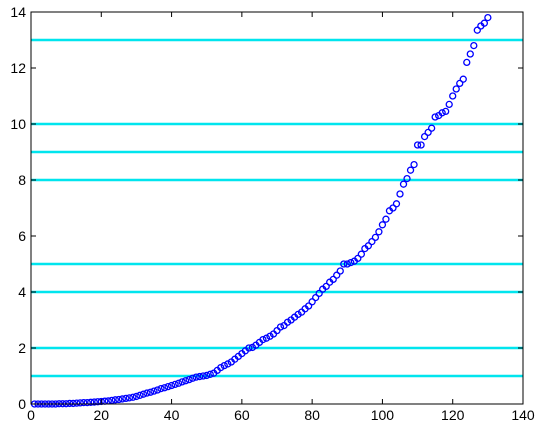  Describe the element at coordinates (22, 180) in the screenshot. I see `y-tick-label-4: 8` at that location.